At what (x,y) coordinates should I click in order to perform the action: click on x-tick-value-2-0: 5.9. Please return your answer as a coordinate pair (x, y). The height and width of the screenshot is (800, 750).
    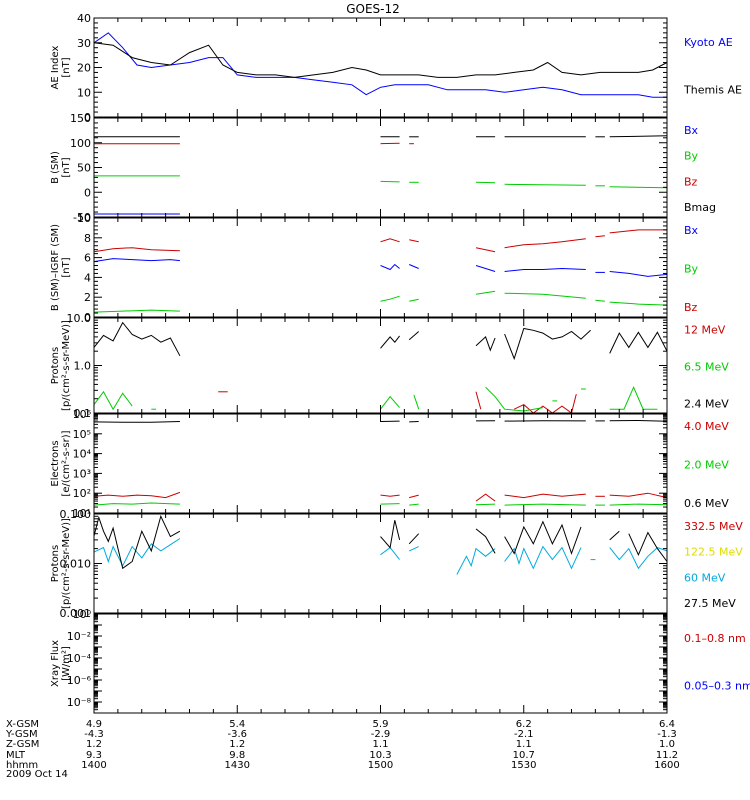
    Looking at the image, I should click on (381, 724).